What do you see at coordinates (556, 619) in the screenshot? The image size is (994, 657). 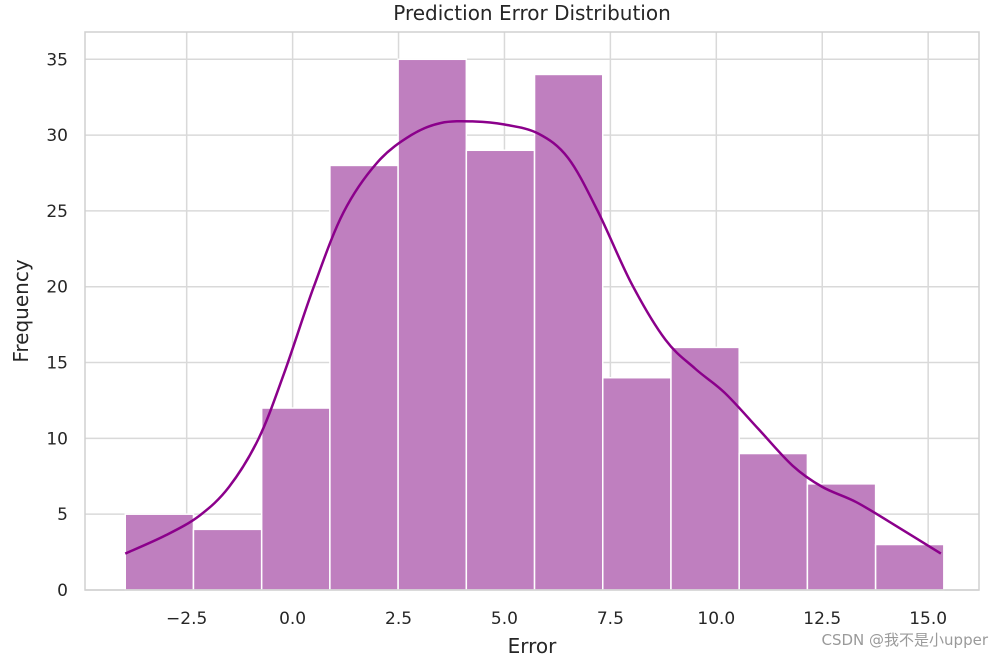 I see `x-tick-labels: −2.5 0.0 2.5 5.0 7.5 10.0 12.5 15.0` at bounding box center [556, 619].